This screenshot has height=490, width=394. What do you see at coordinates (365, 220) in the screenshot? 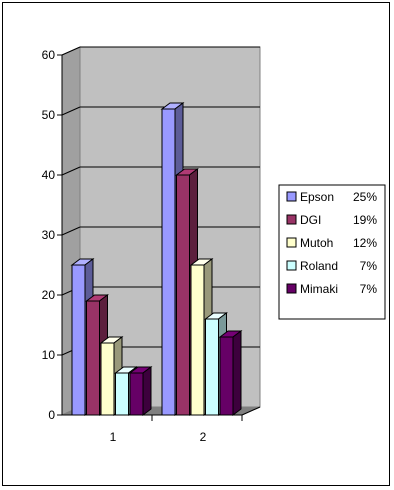
I see `legend-percent: 19%` at bounding box center [365, 220].